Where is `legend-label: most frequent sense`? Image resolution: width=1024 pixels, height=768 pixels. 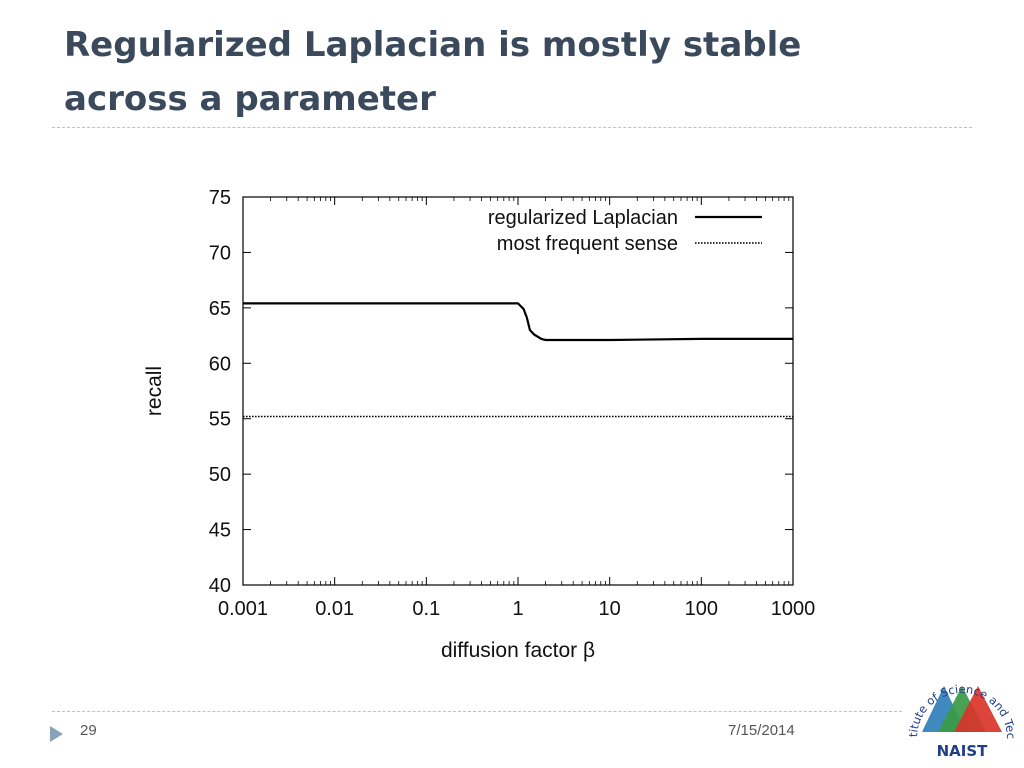
legend-label: most frequent sense is located at coordinates (587, 244).